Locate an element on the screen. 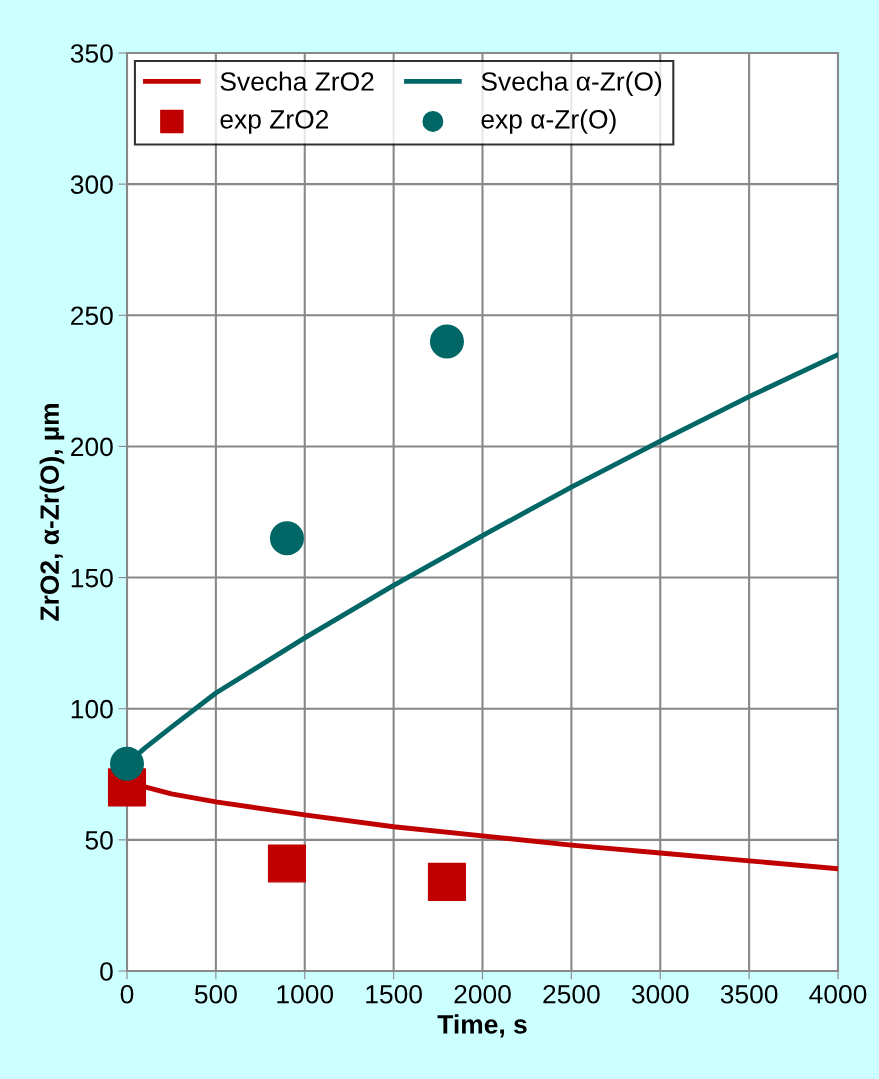  y-tick-label: 100 is located at coordinates (92, 709).